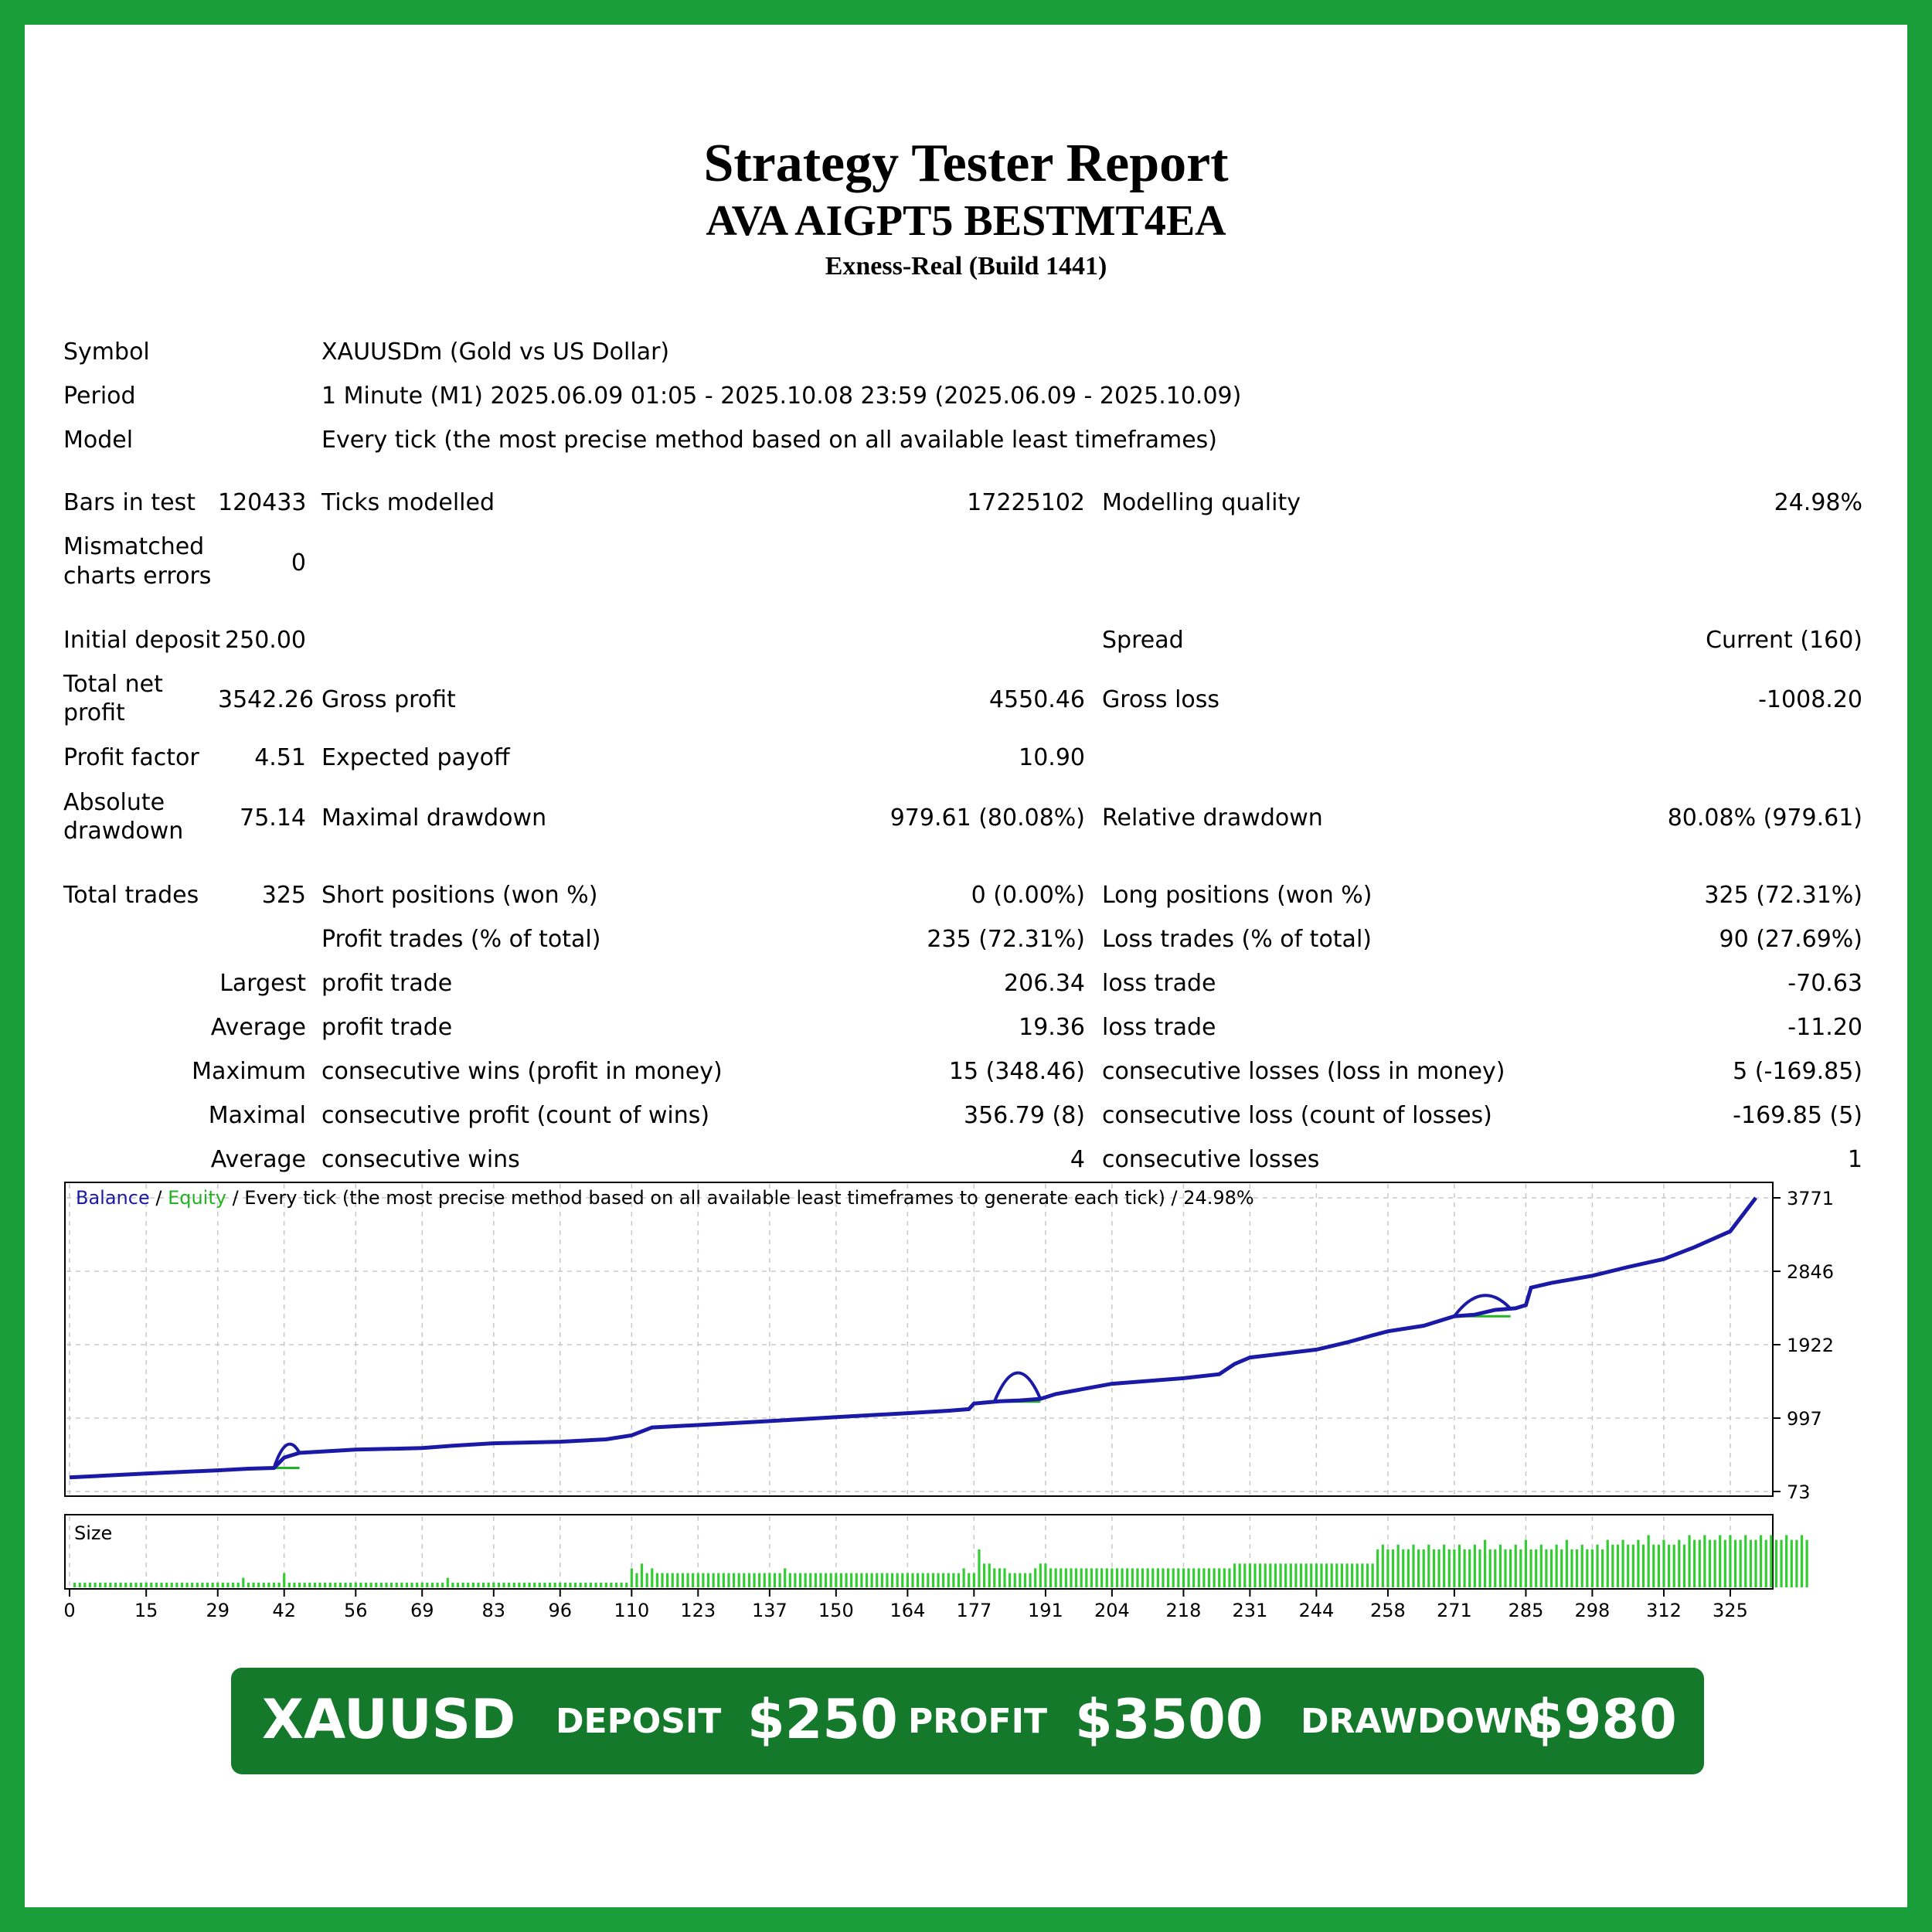  Describe the element at coordinates (1161, 699) in the screenshot. I see `grossloss-label: Gross loss` at that location.